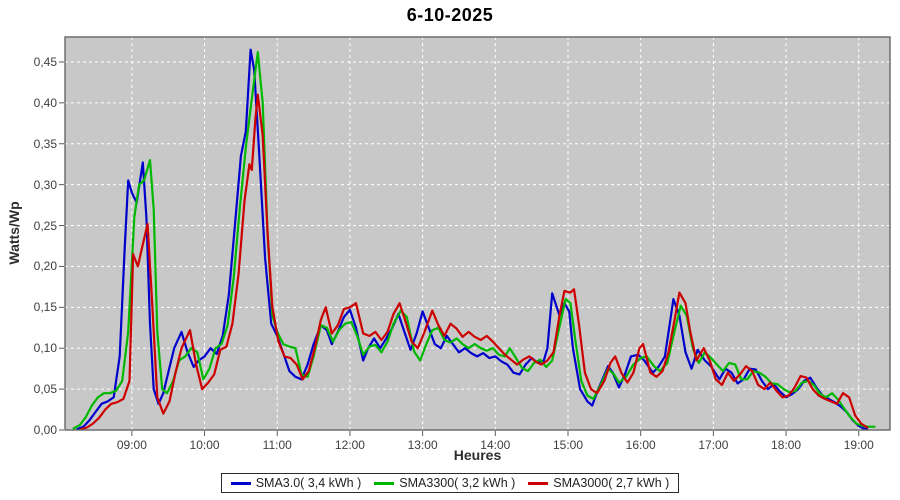  What do you see at coordinates (611, 483) in the screenshot?
I see `legend-label-sma3000: SMA3000( 2,7 kWh )` at bounding box center [611, 483].